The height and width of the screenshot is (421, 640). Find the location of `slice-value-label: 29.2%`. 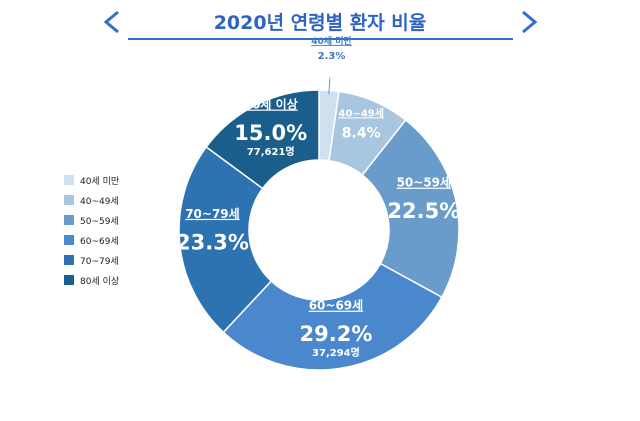

slice-value-label: 29.2% is located at coordinates (336, 334).